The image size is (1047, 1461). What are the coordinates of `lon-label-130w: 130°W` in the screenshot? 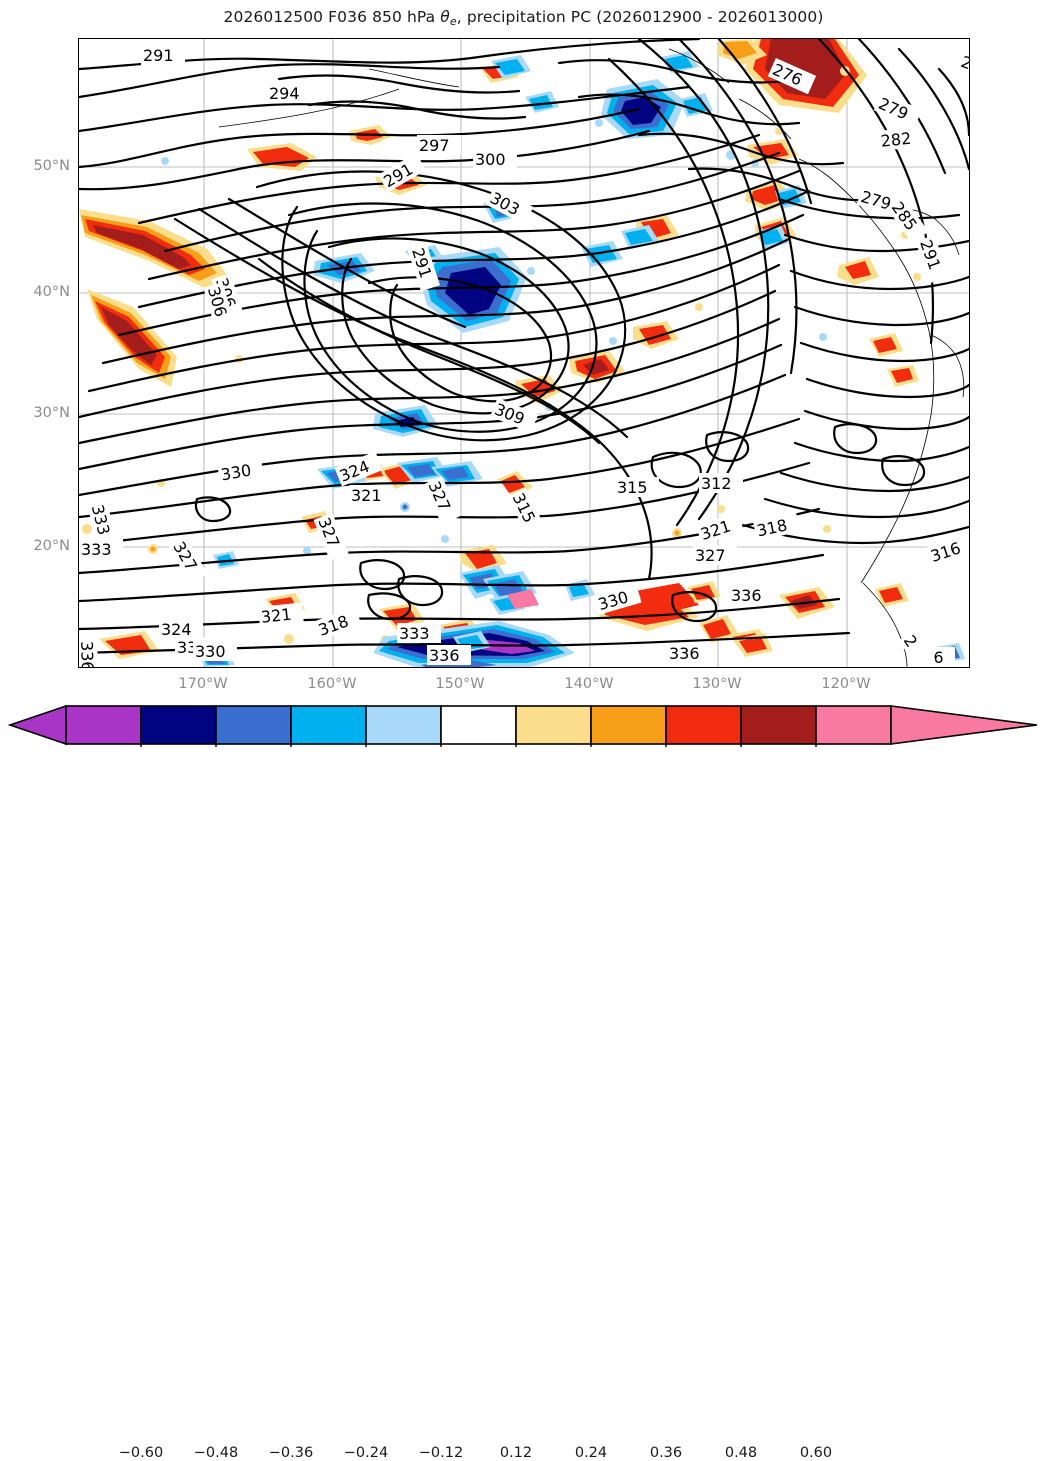 It's located at (717, 684).